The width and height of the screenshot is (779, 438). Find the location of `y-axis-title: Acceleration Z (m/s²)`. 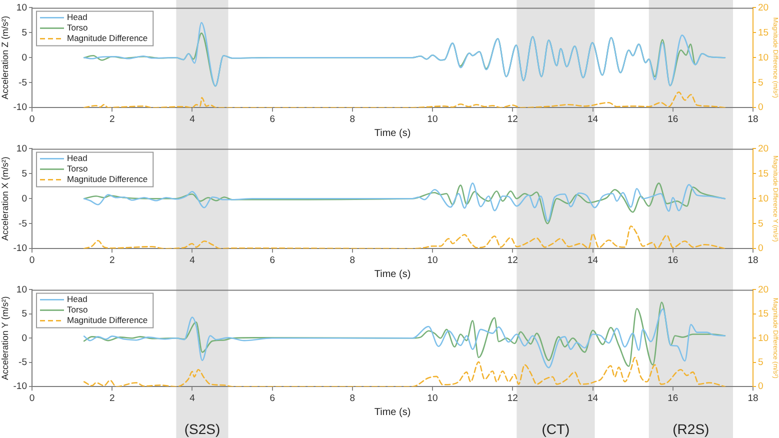

y-axis-title: Acceleration Z (m/s²) is located at coordinates (5, 58).